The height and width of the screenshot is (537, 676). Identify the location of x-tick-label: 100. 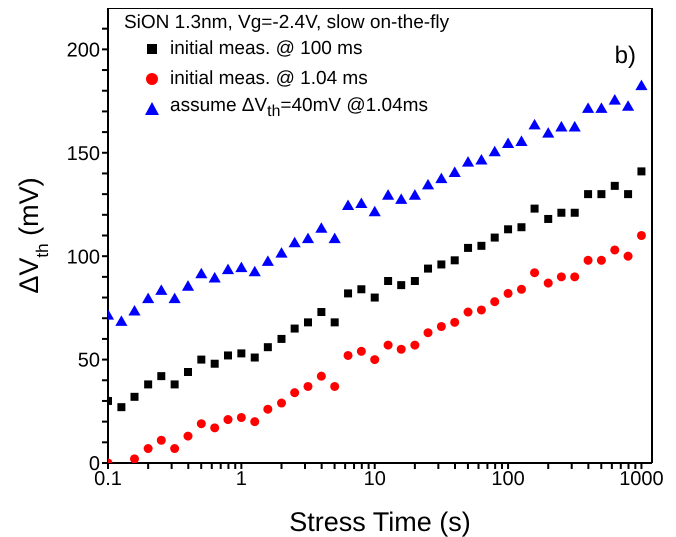
(508, 479).